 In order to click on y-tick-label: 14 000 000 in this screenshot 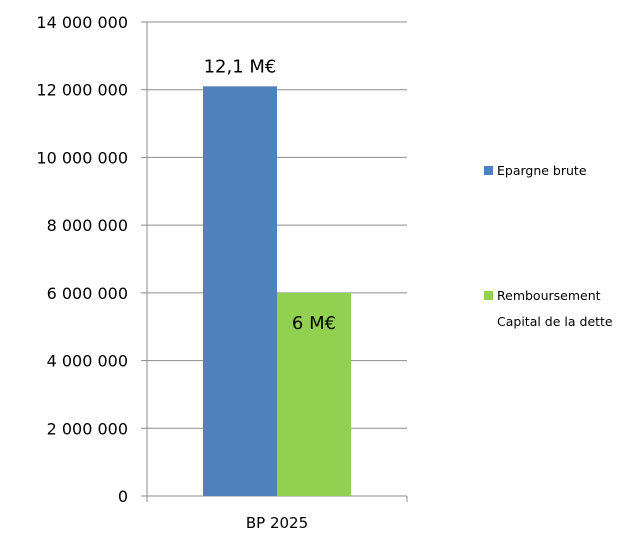, I will do `click(82, 22)`.